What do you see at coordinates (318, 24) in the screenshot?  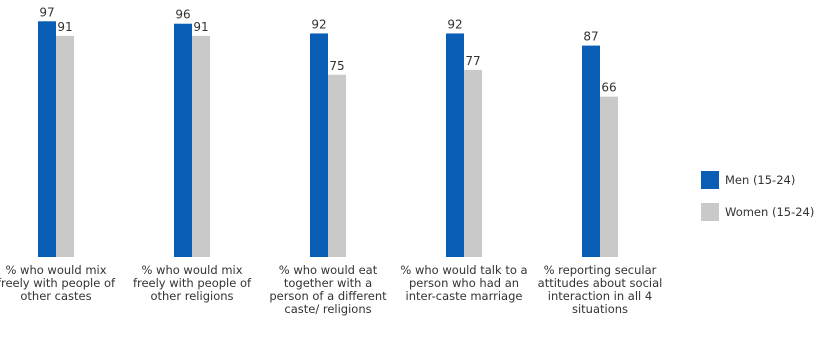 I see `data-label-men-2: 92` at bounding box center [318, 24].